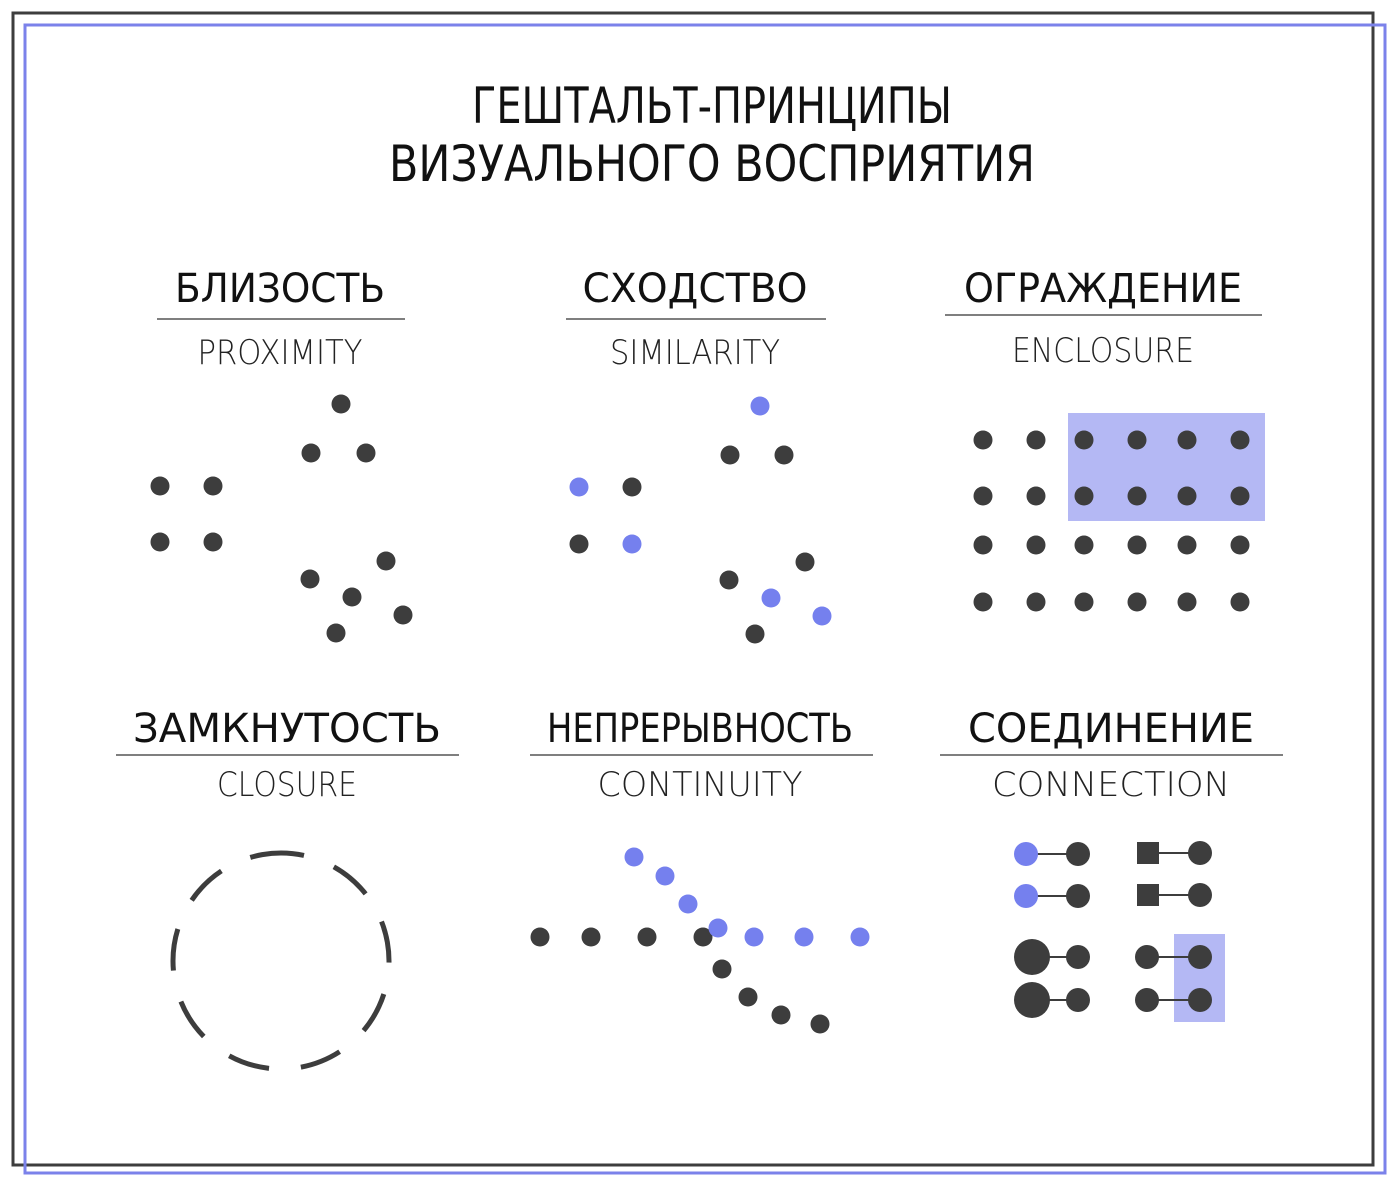 The width and height of the screenshot is (1400, 1188). I want to click on section-similarity: СХОДСТВО SIMILARITY, so click(699, 455).